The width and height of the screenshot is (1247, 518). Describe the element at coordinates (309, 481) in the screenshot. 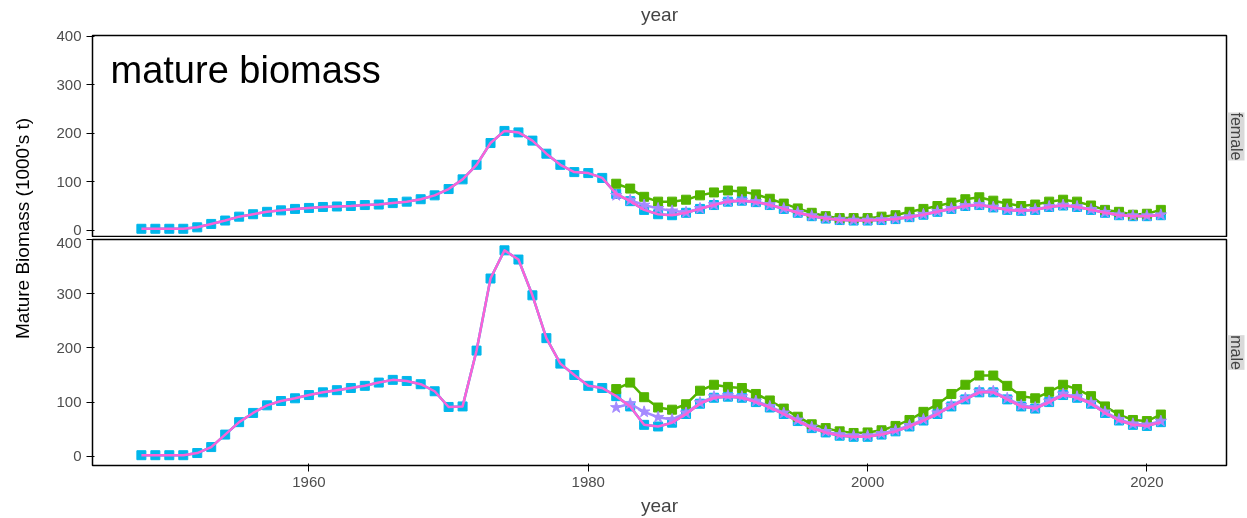

I see `x-tick-label: 1960` at that location.